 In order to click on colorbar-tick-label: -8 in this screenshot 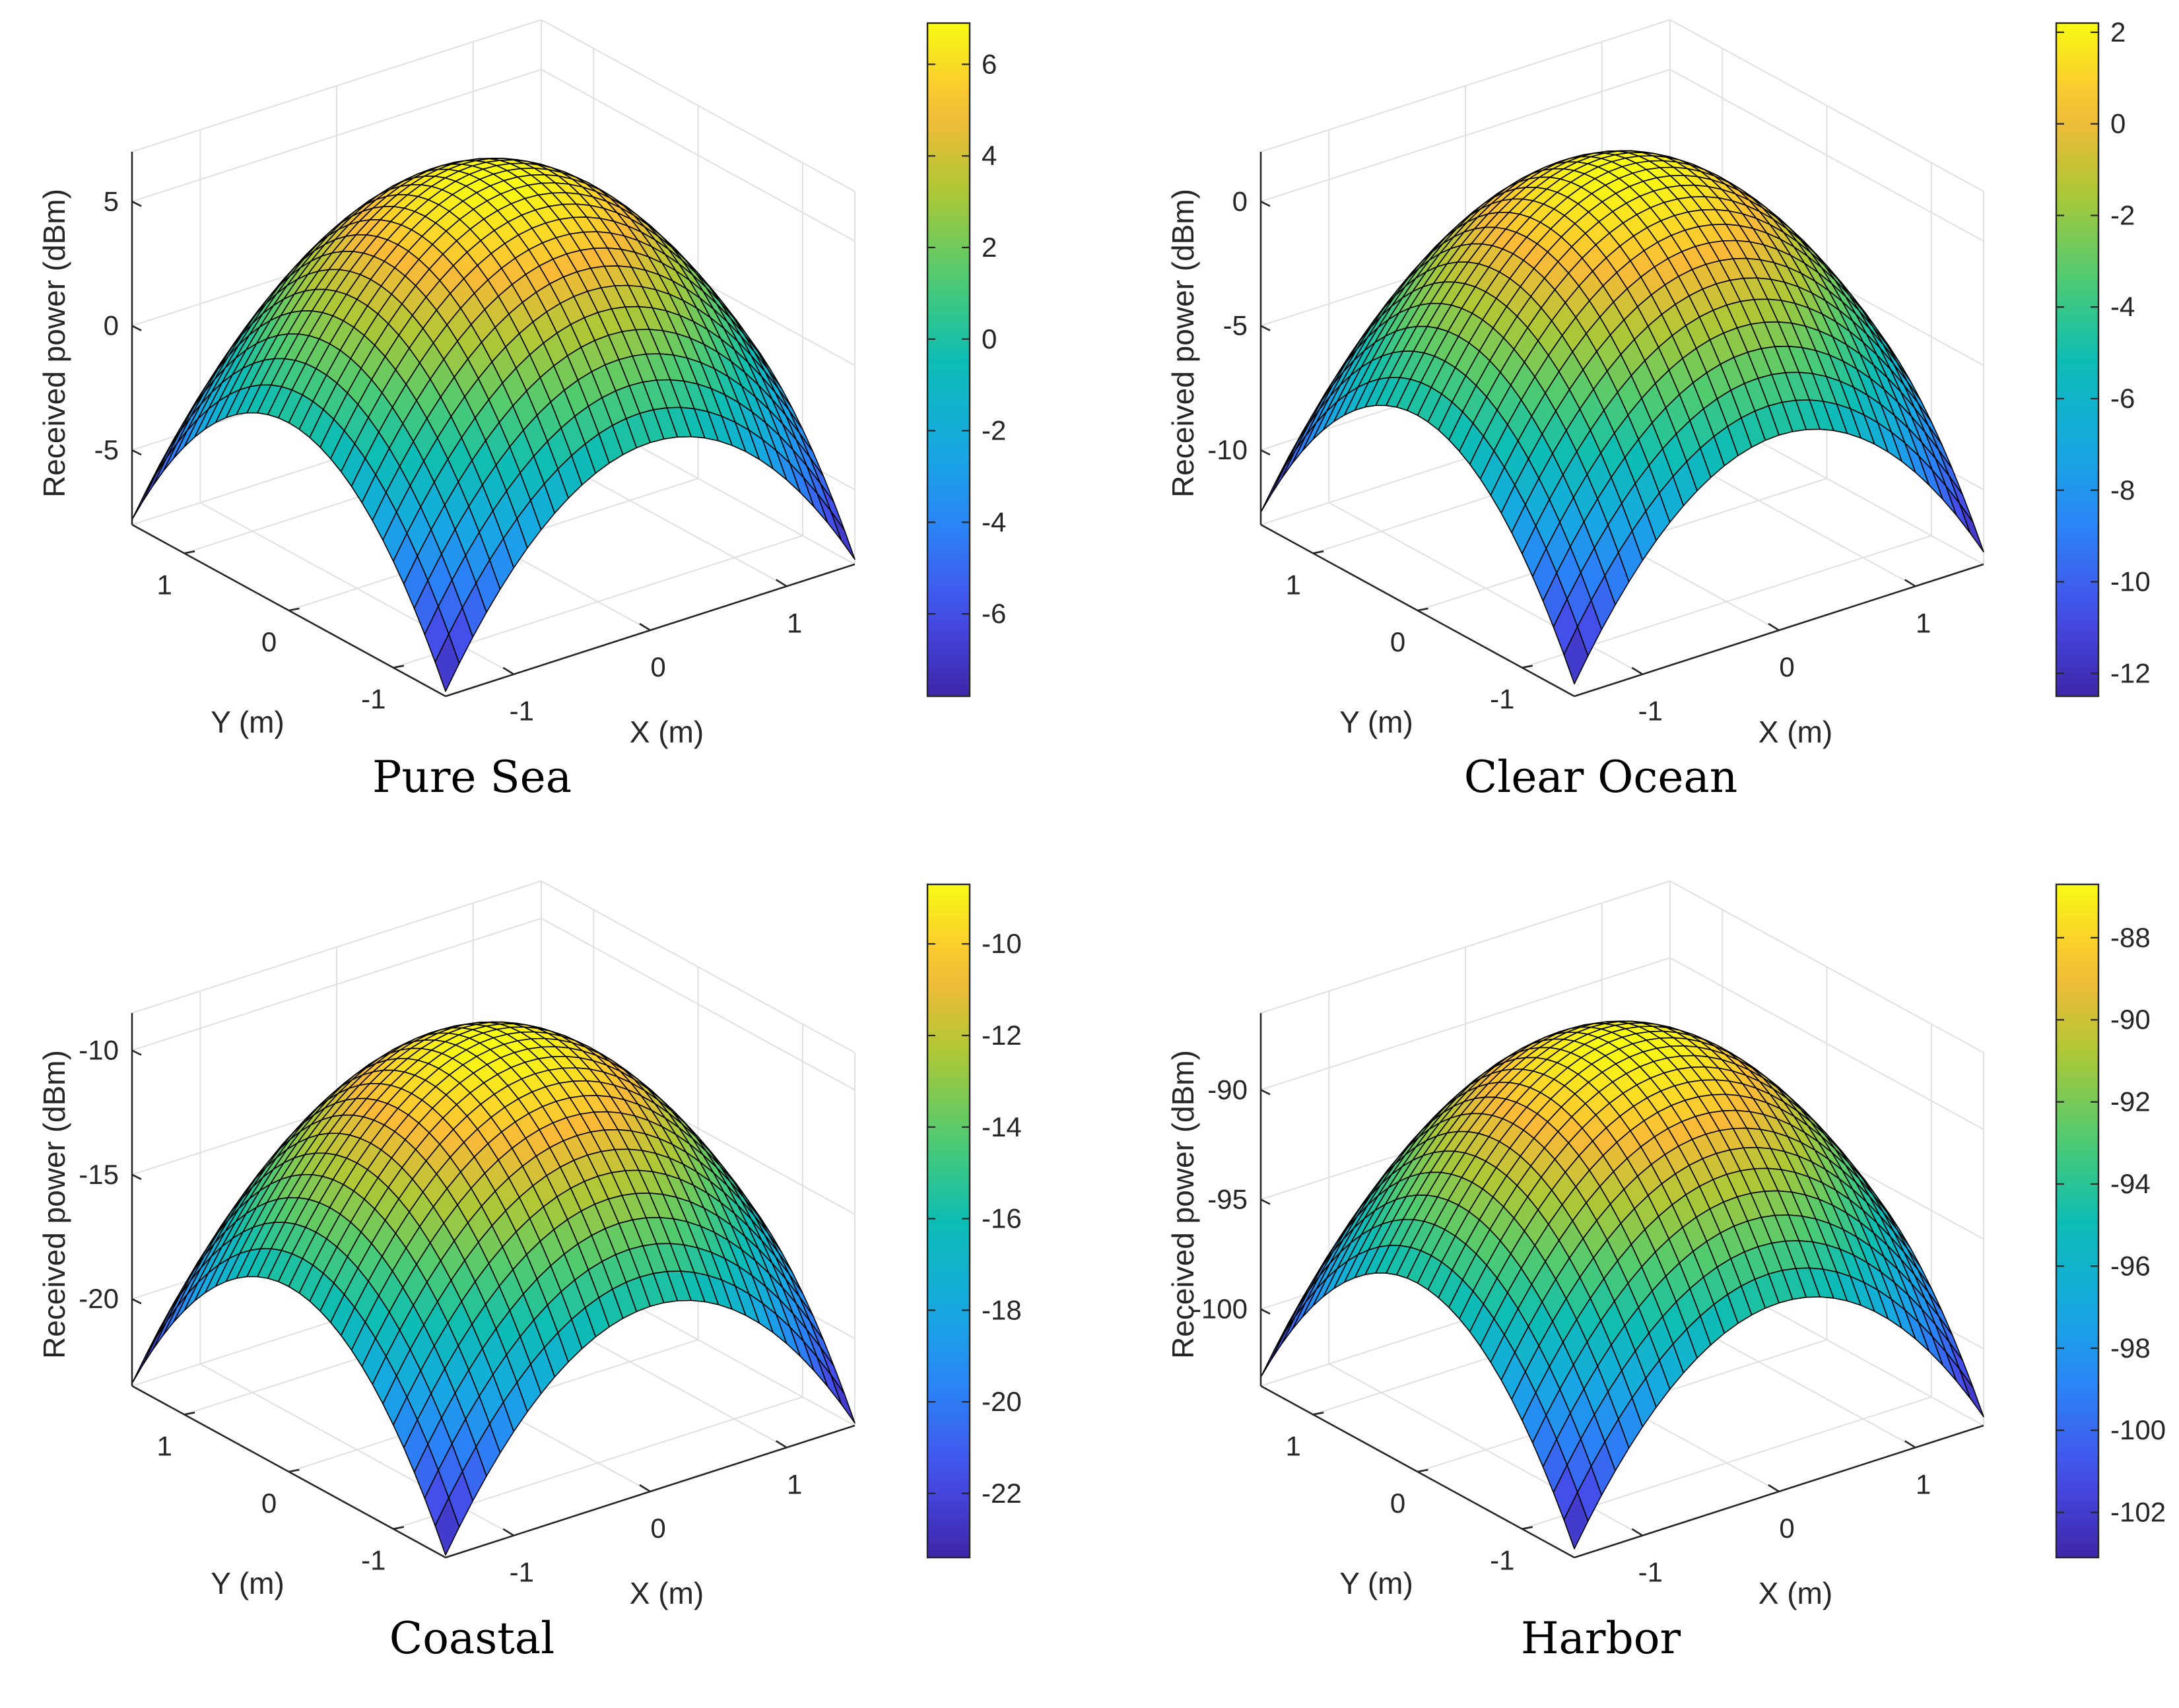, I will do `click(2122, 490)`.